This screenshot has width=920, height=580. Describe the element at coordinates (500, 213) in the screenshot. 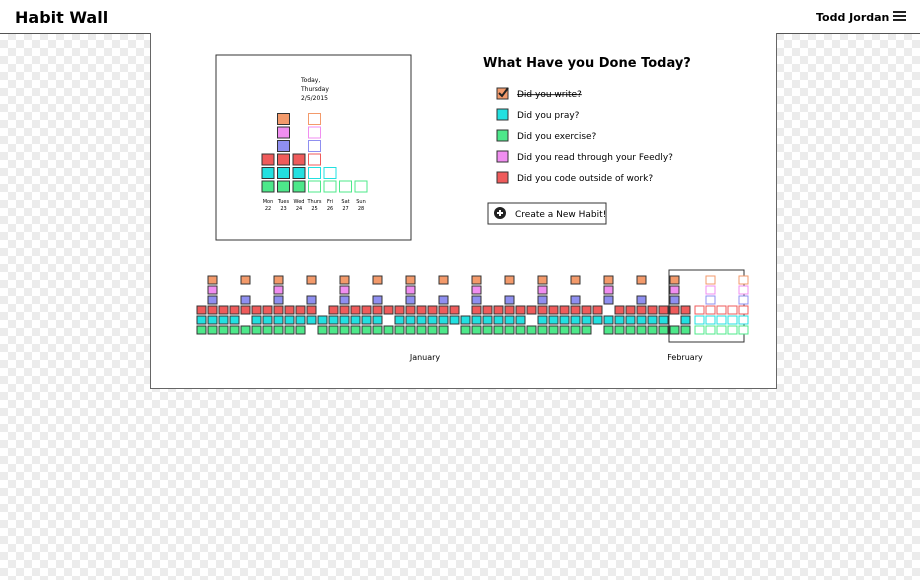

I see `plus` at that location.